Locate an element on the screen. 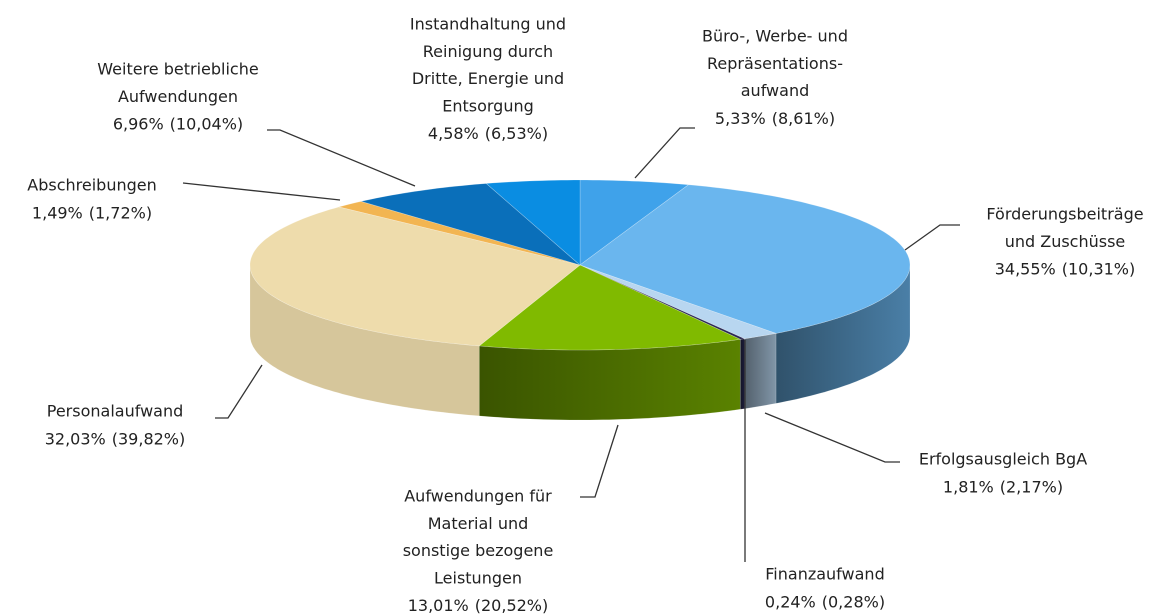 The image size is (1176, 614). slice-label: Weitere betriebliche is located at coordinates (177, 69).